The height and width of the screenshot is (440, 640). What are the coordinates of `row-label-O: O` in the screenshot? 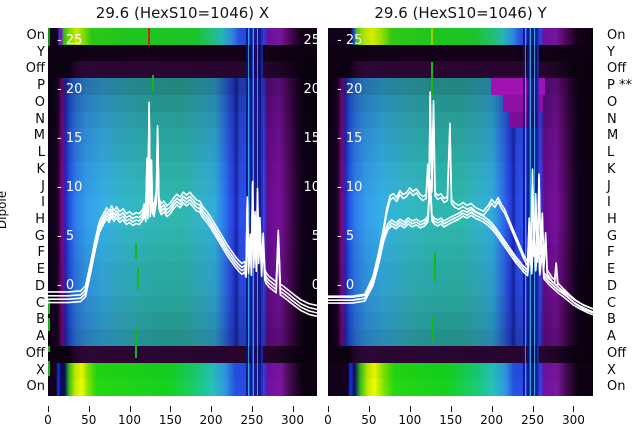 It's located at (39, 102).